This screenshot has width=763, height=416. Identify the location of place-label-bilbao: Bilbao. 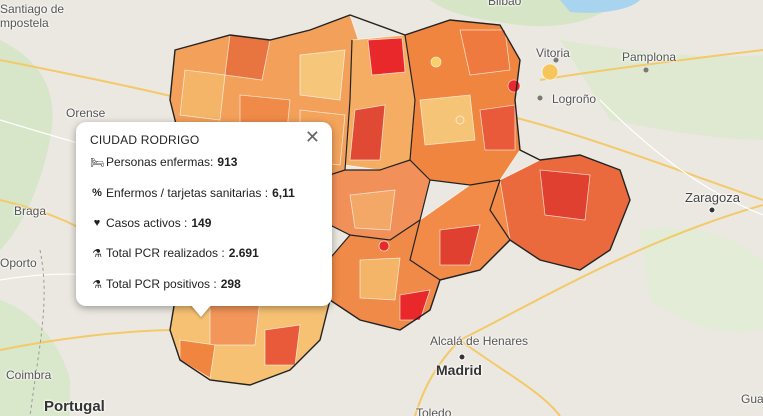
(505, 4).